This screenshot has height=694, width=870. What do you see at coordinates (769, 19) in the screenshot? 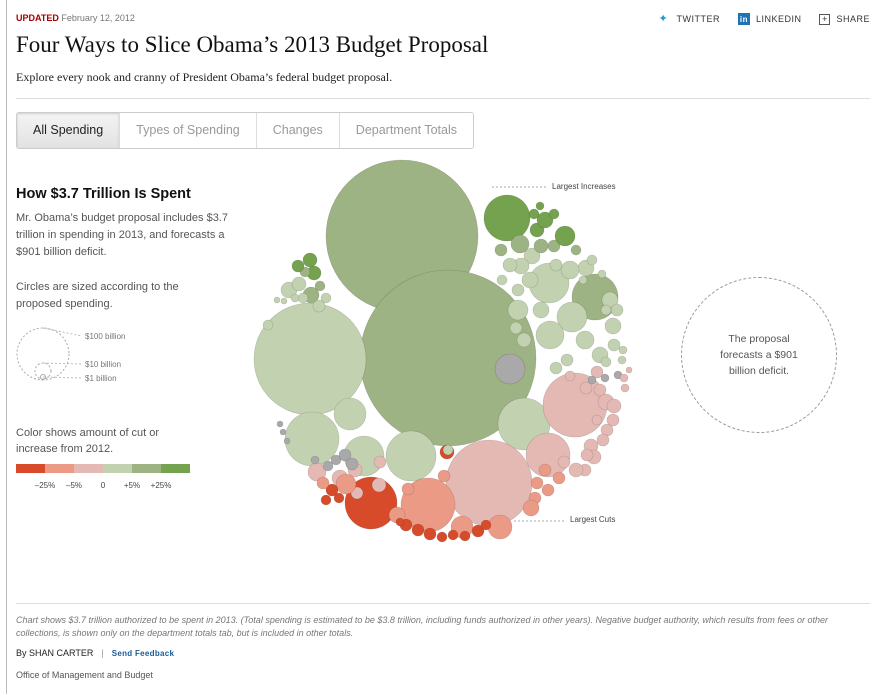
I see `linkedin-share-button: in LINKEDIN` at bounding box center [769, 19].